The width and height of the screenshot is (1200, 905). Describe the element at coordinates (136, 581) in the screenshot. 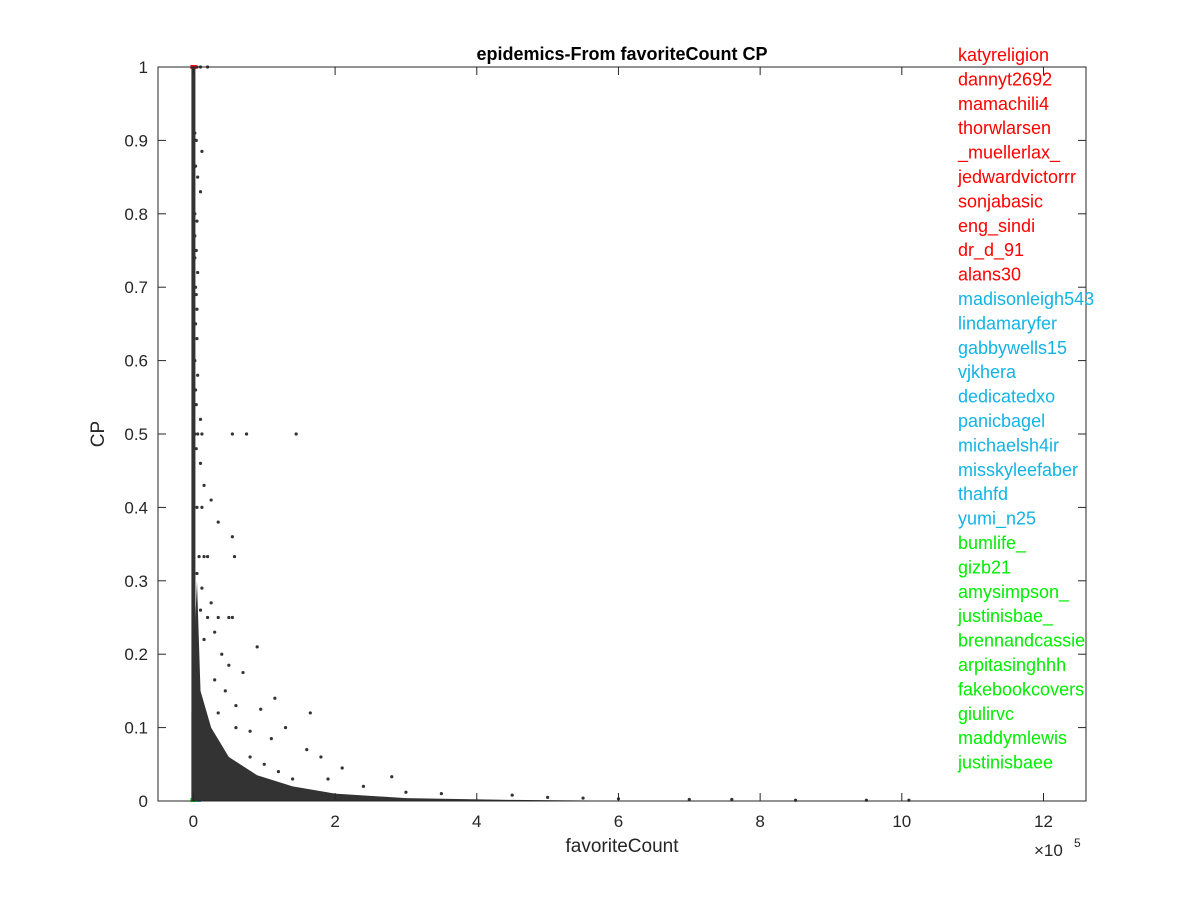

I see `y-tick-label: 0.3` at that location.